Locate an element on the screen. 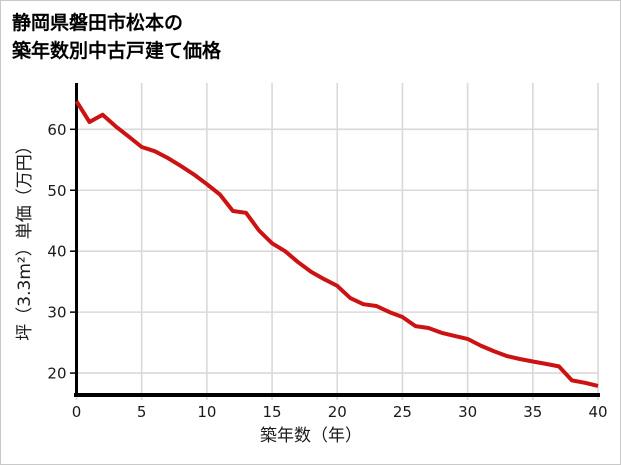 The height and width of the screenshot is (465, 621). chart-title-line2: 築年数別中古戸建て価格 is located at coordinates (117, 51).